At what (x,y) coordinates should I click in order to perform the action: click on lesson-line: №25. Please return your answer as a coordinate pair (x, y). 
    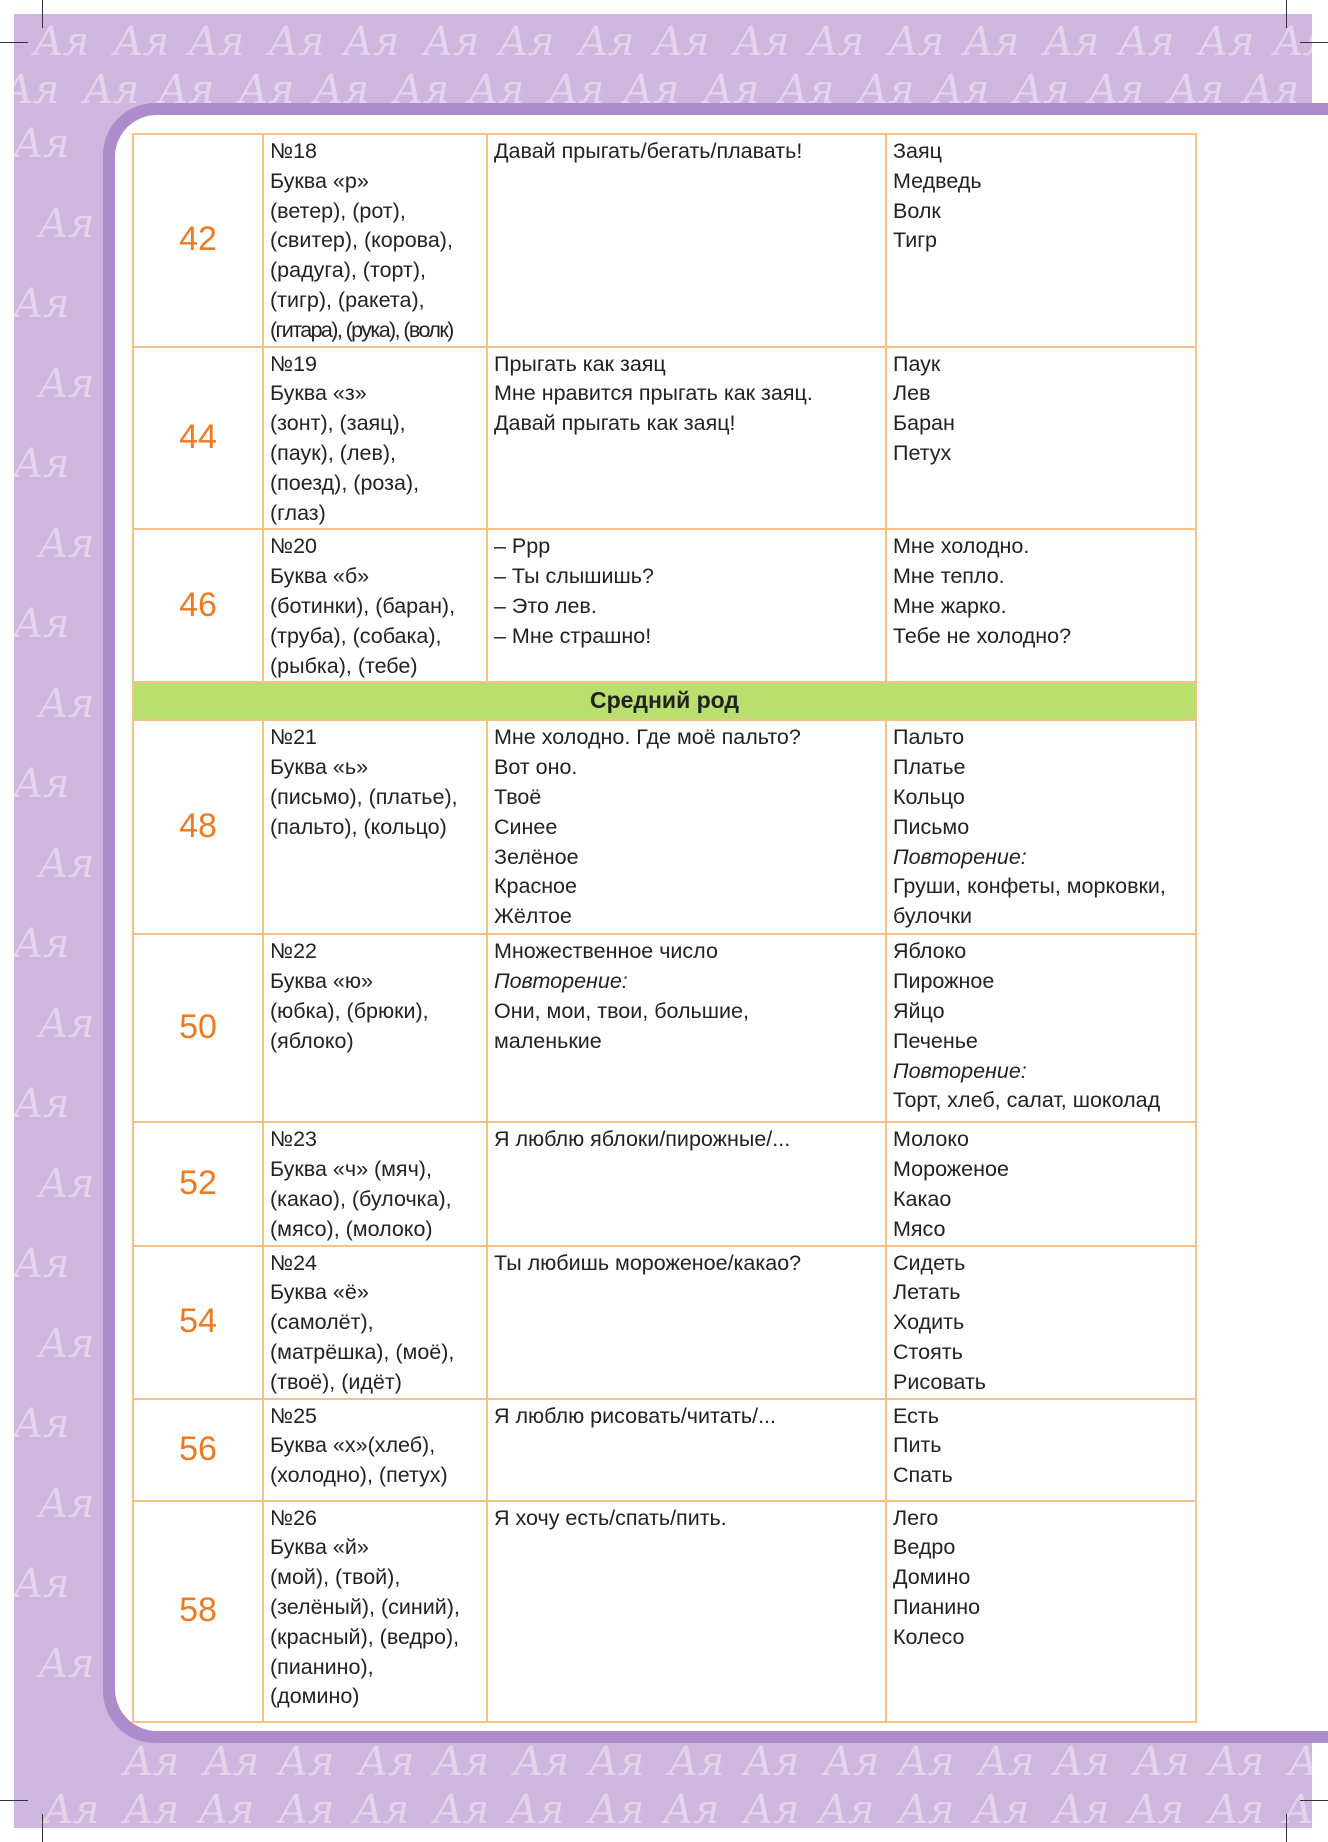
    Looking at the image, I should click on (293, 1415).